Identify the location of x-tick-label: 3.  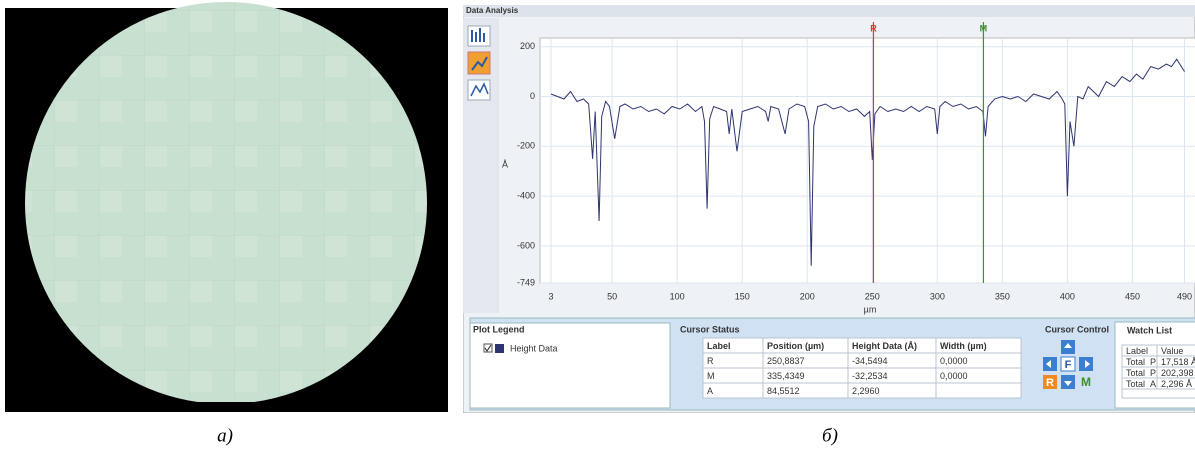
(550, 296).